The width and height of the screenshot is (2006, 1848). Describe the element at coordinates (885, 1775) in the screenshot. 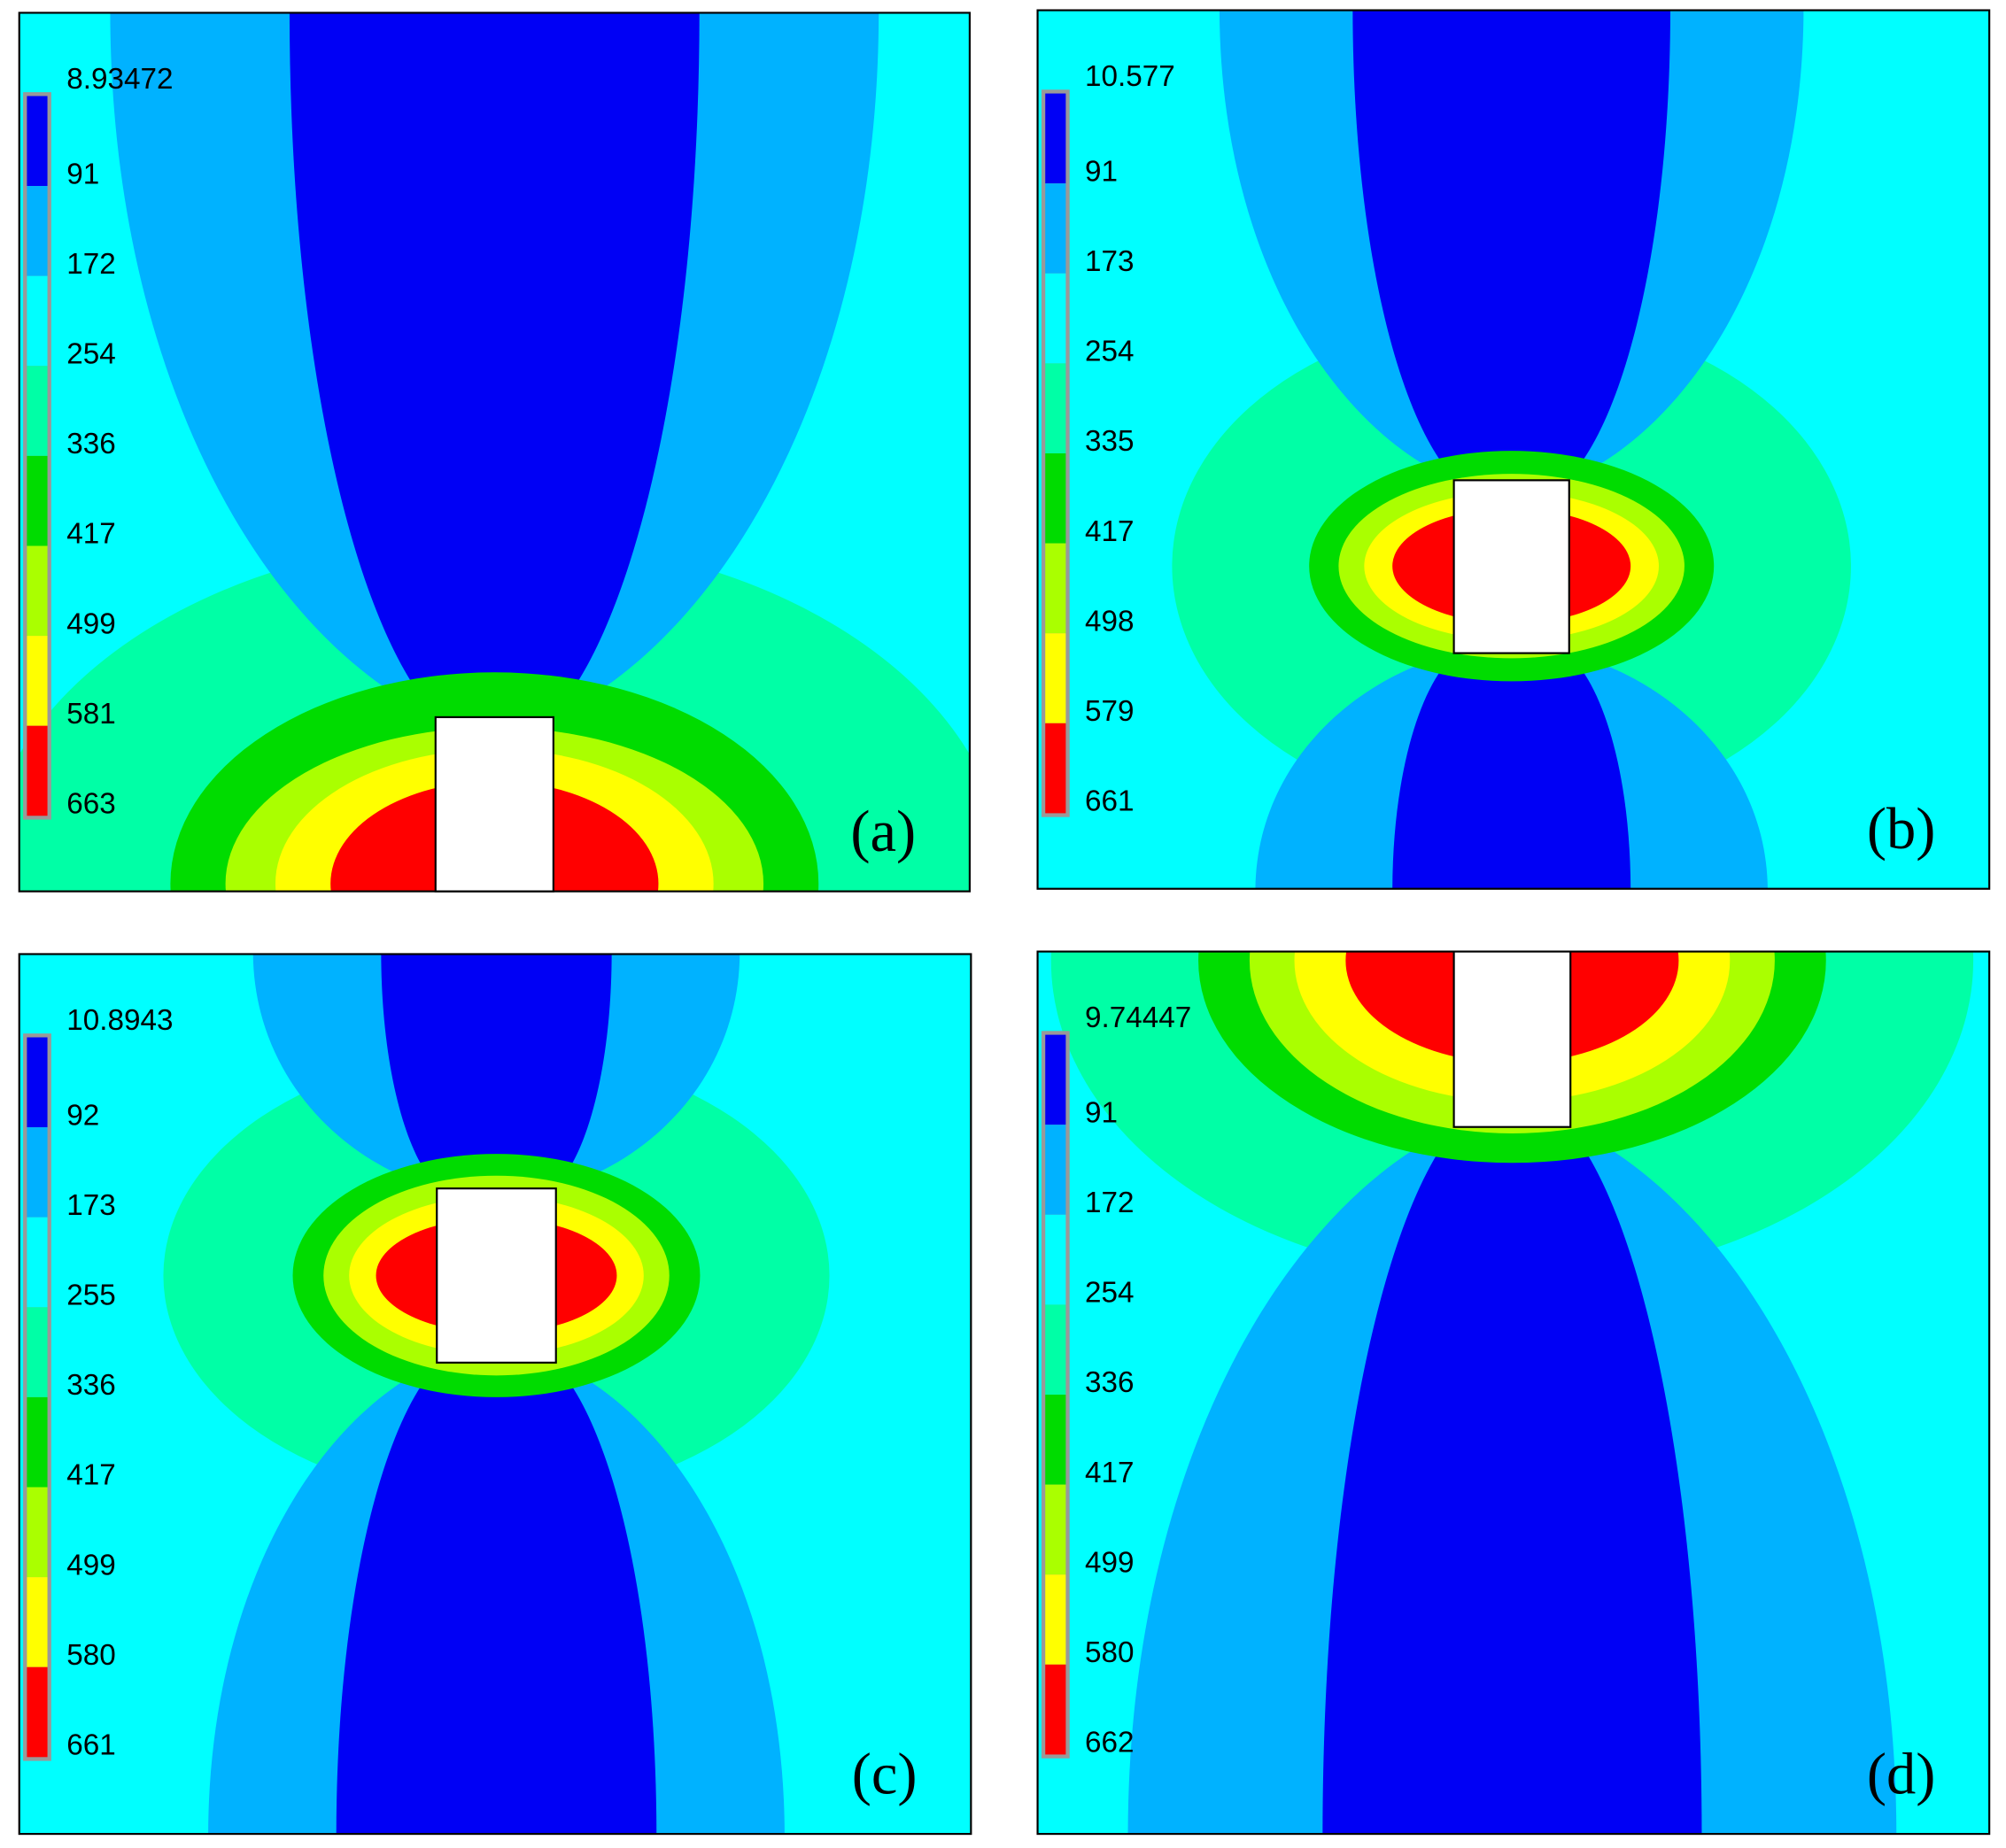

I see `panel-label: (c)` at that location.